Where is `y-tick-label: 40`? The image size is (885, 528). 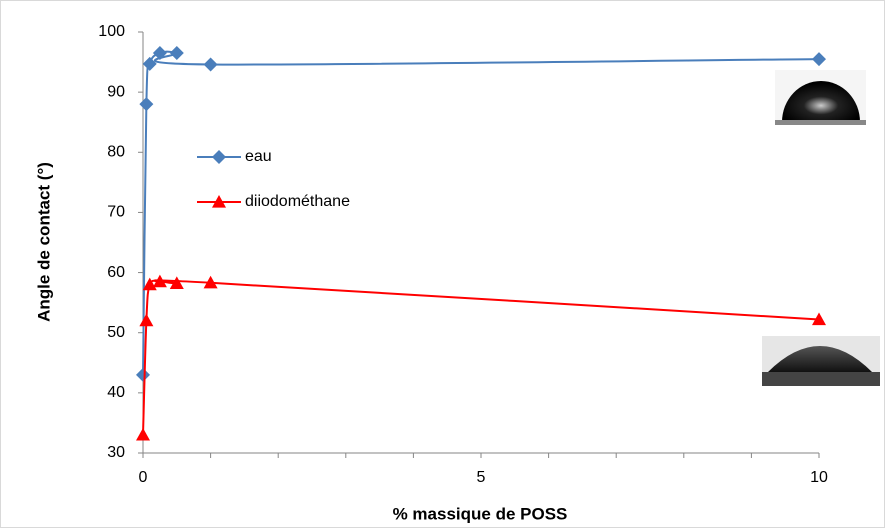
y-tick-label: 40 is located at coordinates (116, 392).